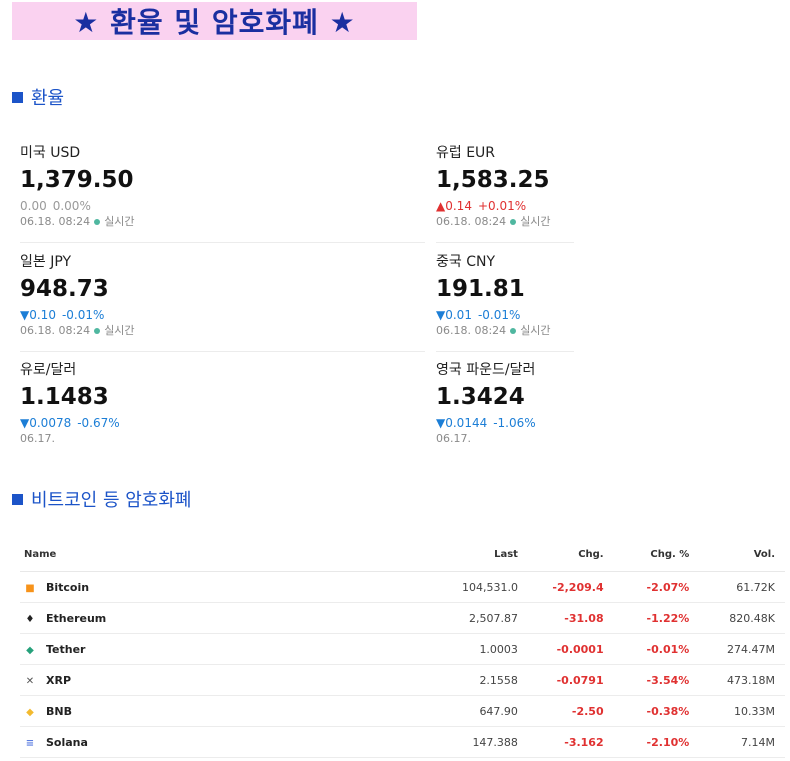 Image resolution: width=790 pixels, height=761 pixels. Describe the element at coordinates (464, 555) in the screenshot. I see `col-header-last: Last` at that location.